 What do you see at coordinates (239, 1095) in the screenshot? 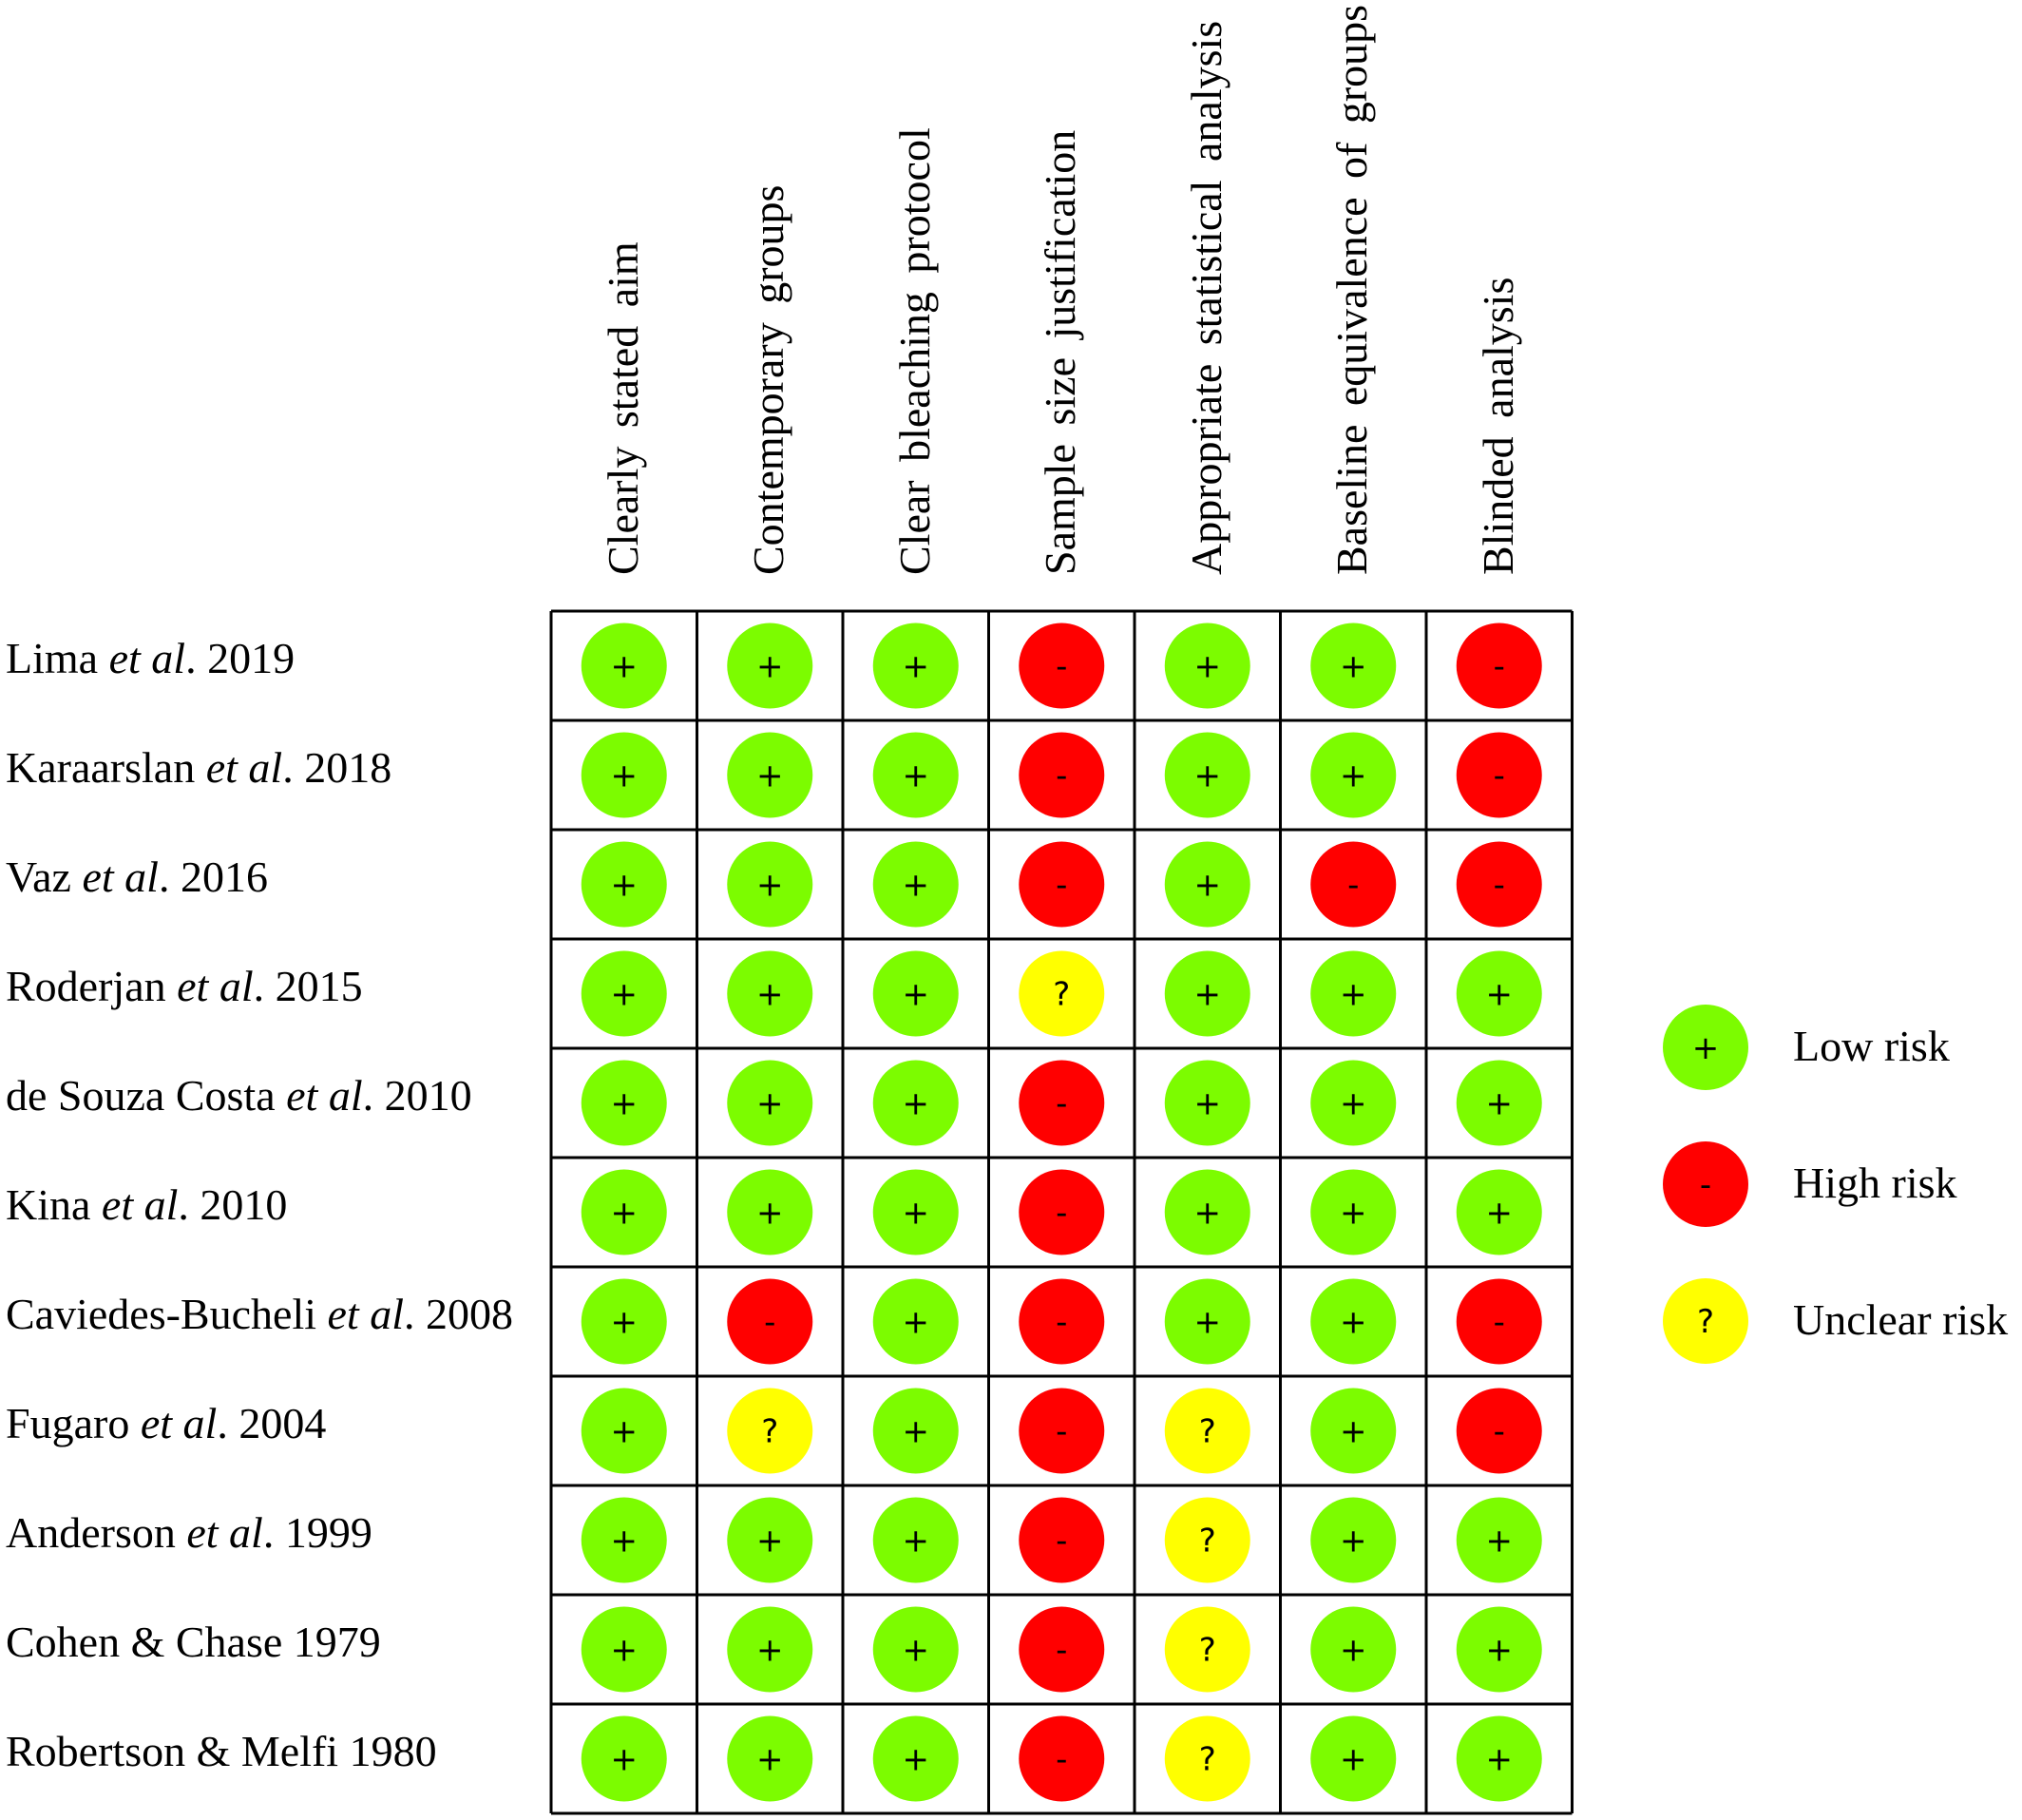
I see `study-label: de Souza Costa et al. 2010` at bounding box center [239, 1095].